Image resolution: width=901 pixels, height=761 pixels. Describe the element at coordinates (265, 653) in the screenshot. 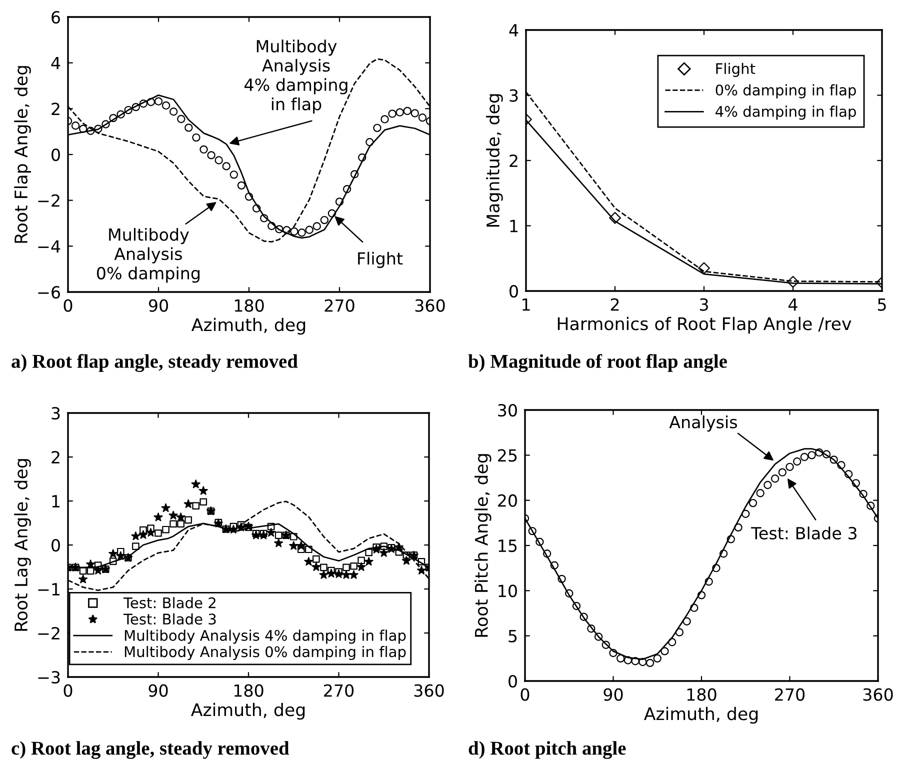

I see `legend-label: Multibody Analysis 0% damping in flap` at that location.